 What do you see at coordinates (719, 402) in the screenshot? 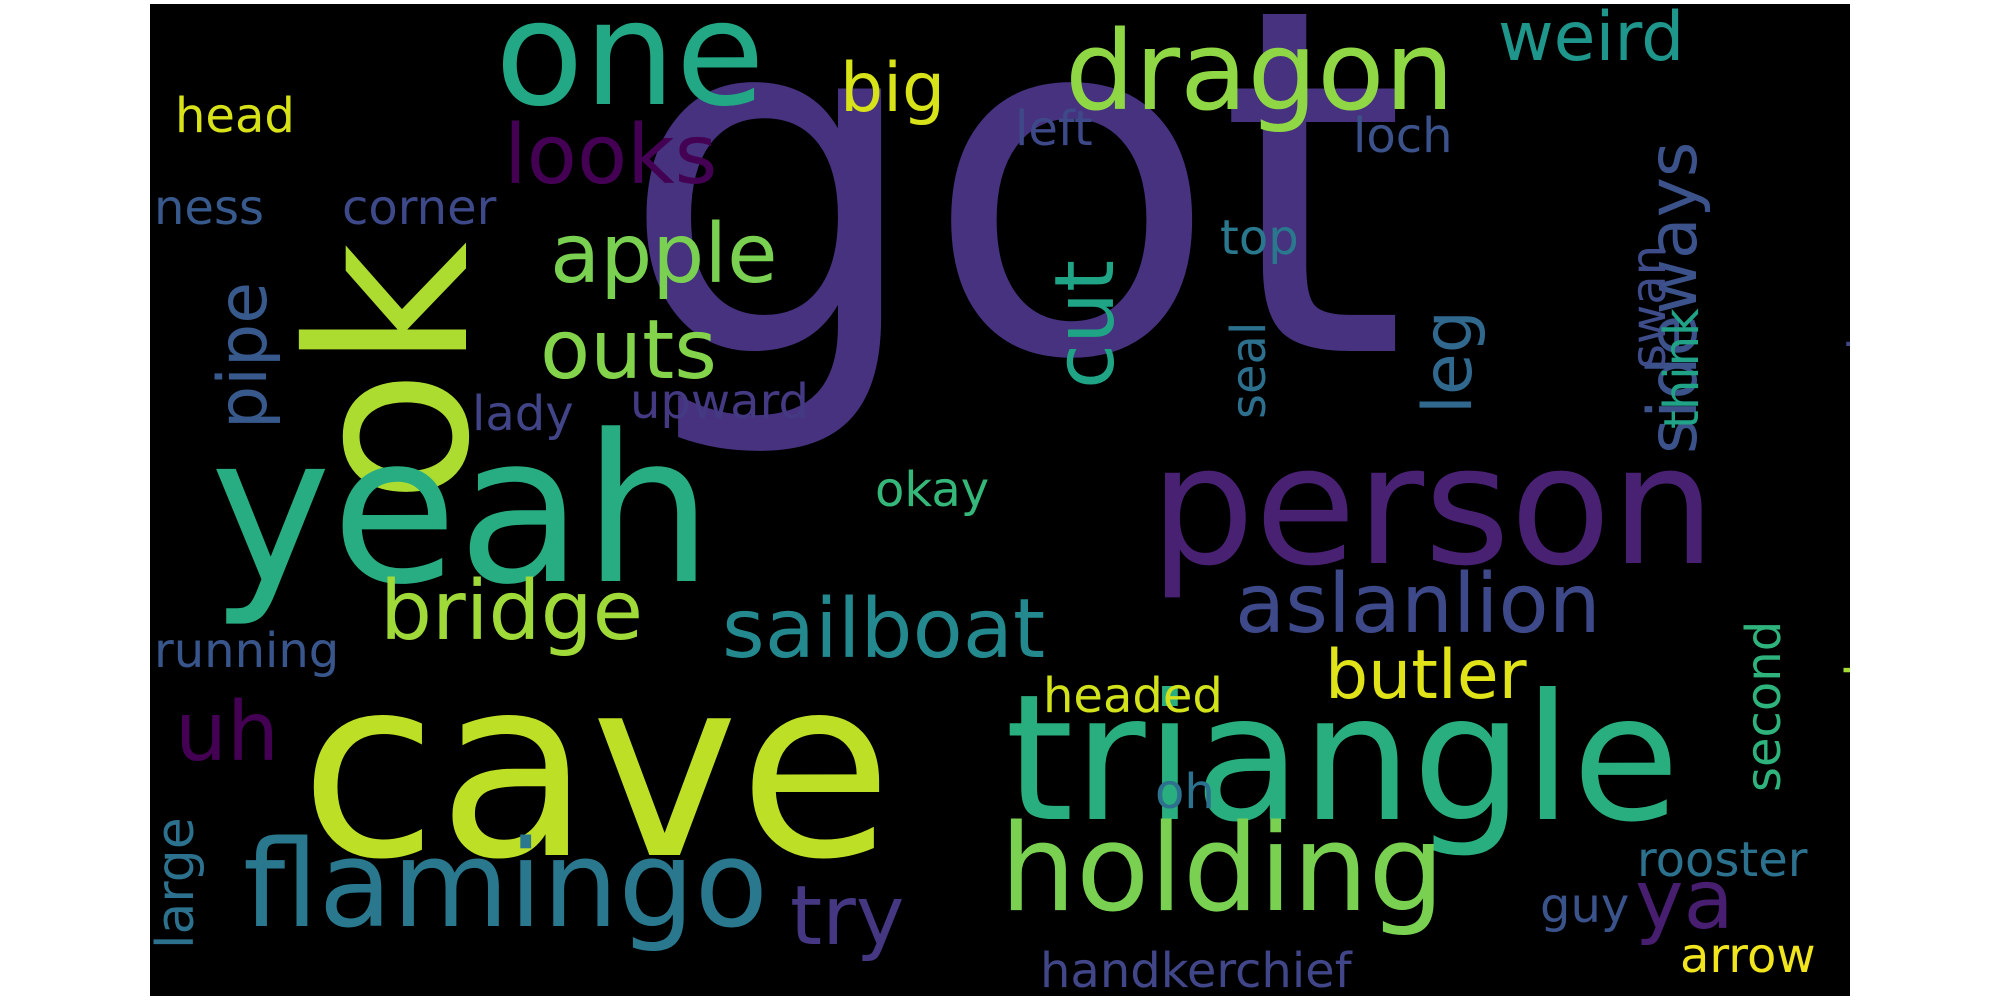
I see `word-upward: upward` at bounding box center [719, 402].